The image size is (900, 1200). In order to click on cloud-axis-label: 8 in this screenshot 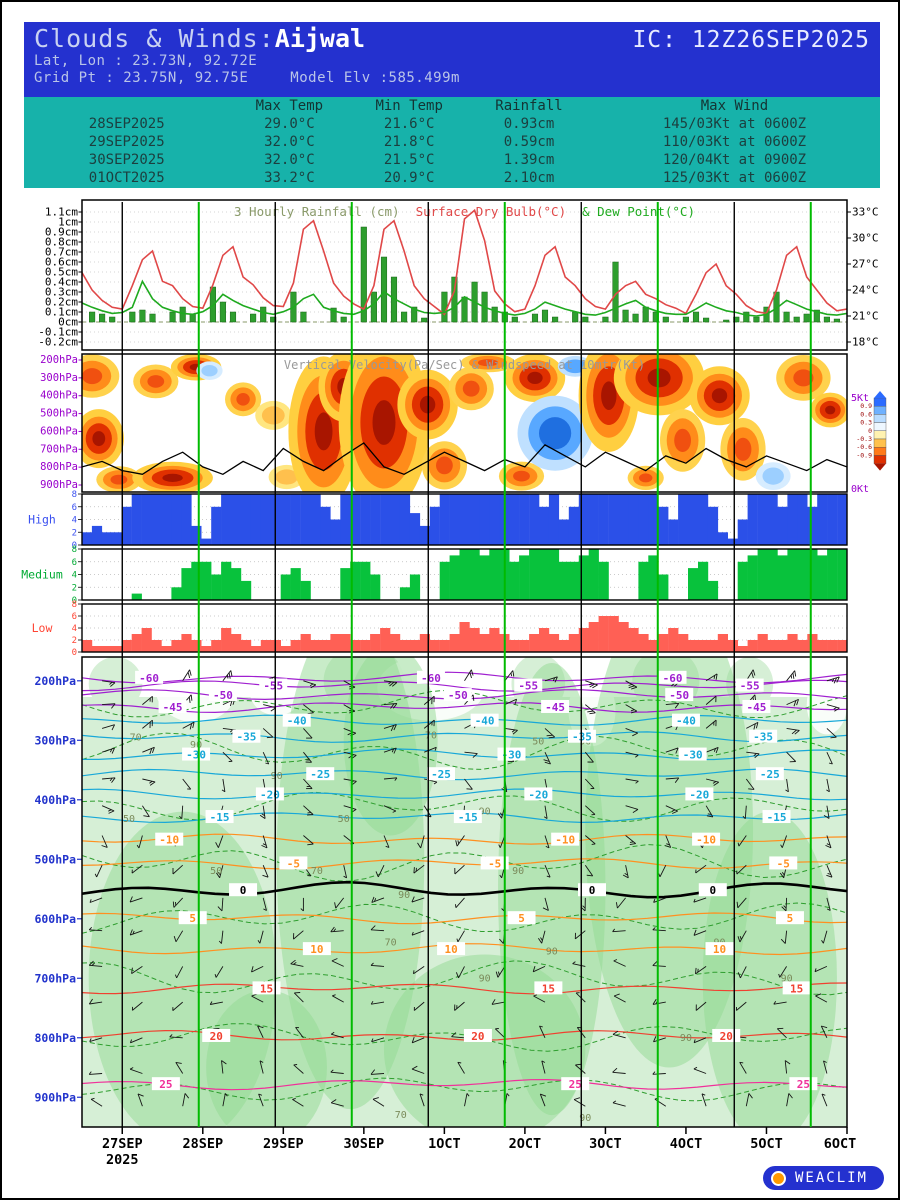, I will do `click(74, 605)`.